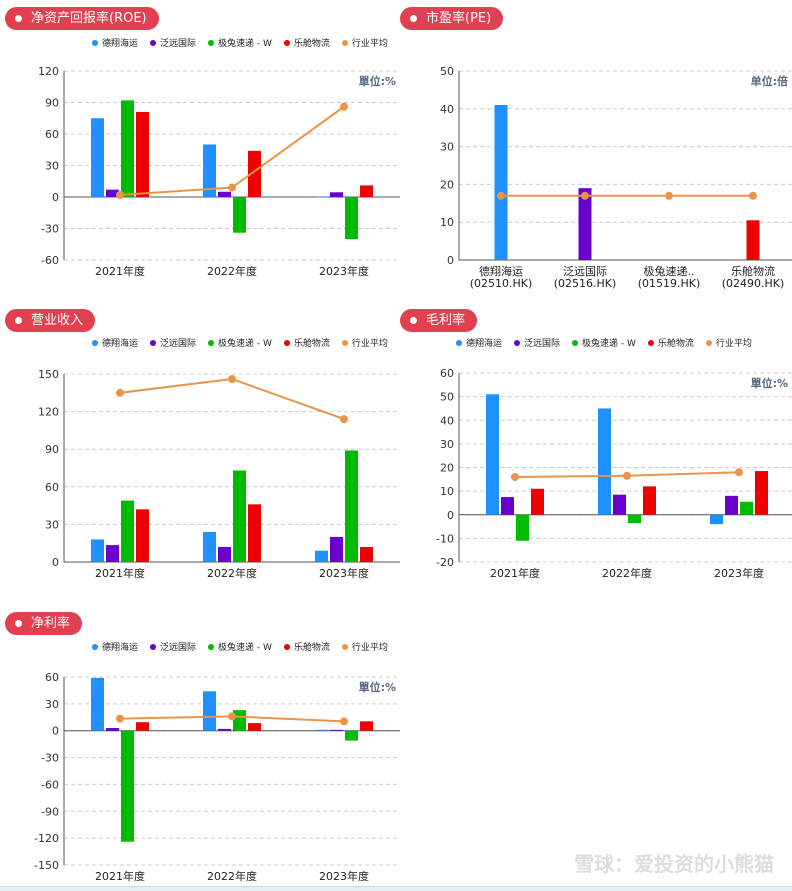 The width and height of the screenshot is (792, 891). I want to click on revenue-title-pill: 营业收入, so click(50, 320).